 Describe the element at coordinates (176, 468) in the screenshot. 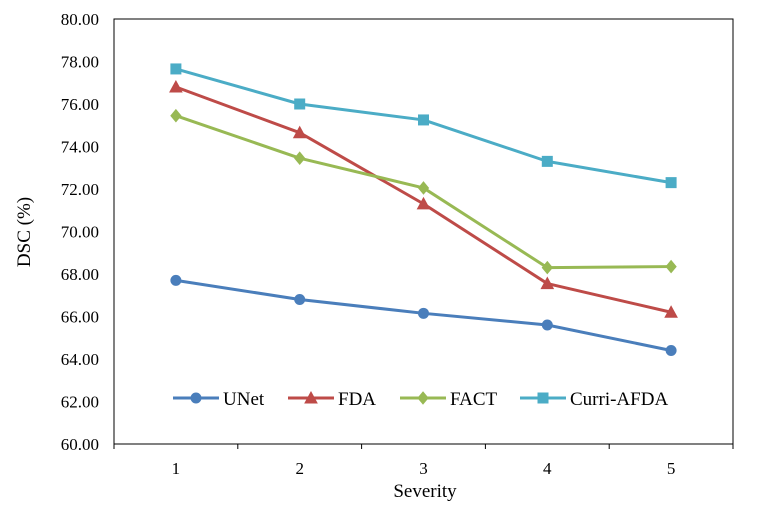

I see `x-tick-label: 1` at that location.